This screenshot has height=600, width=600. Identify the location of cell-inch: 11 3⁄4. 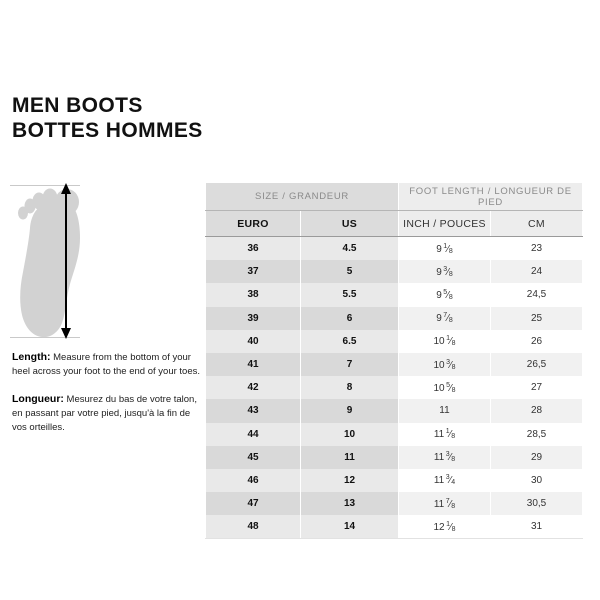
(444, 480).